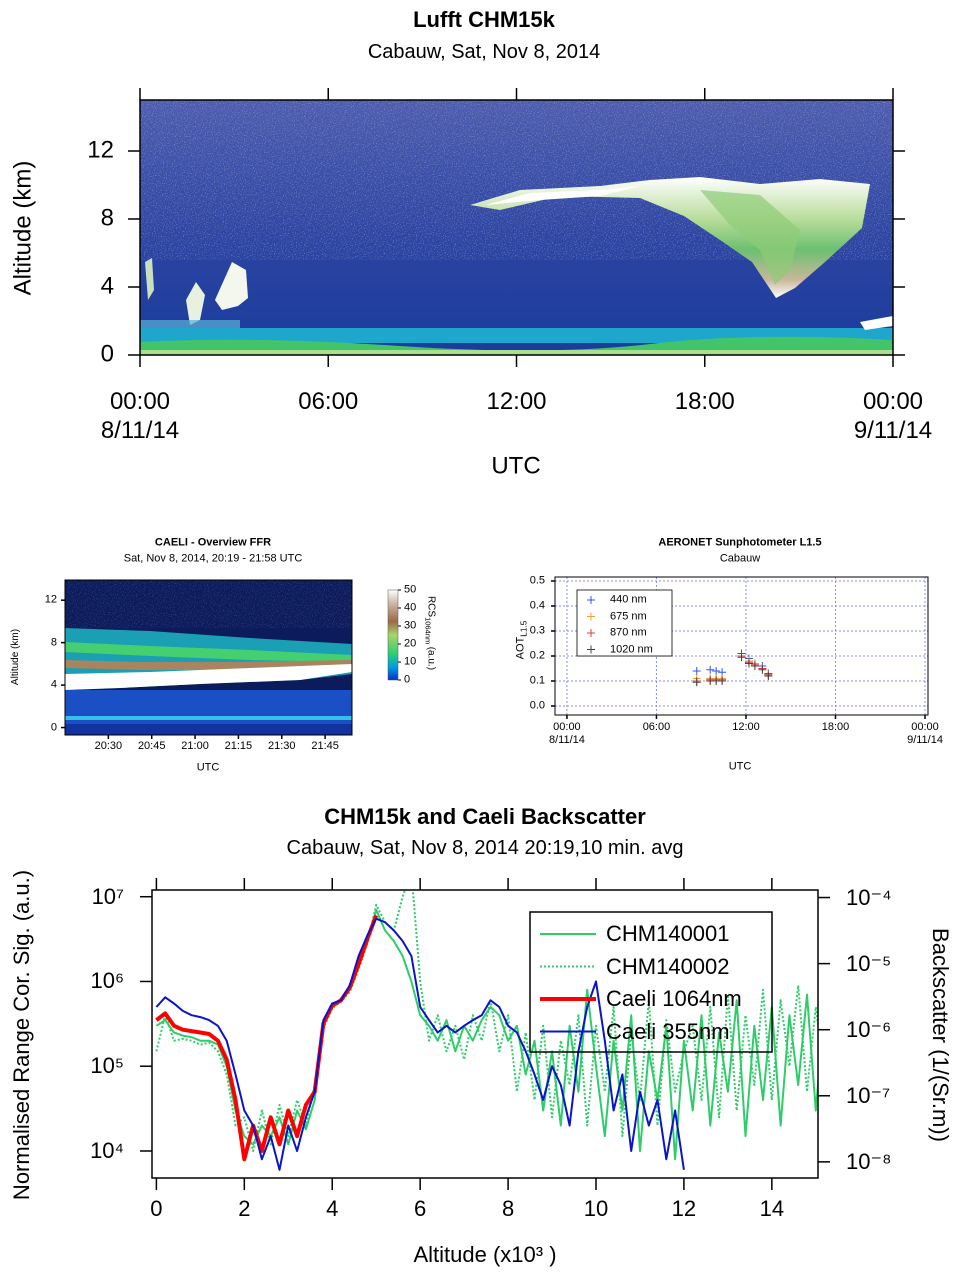 This screenshot has height=1272, width=957. What do you see at coordinates (631, 648) in the screenshot?
I see `legend-label: 1020 nm` at bounding box center [631, 648].